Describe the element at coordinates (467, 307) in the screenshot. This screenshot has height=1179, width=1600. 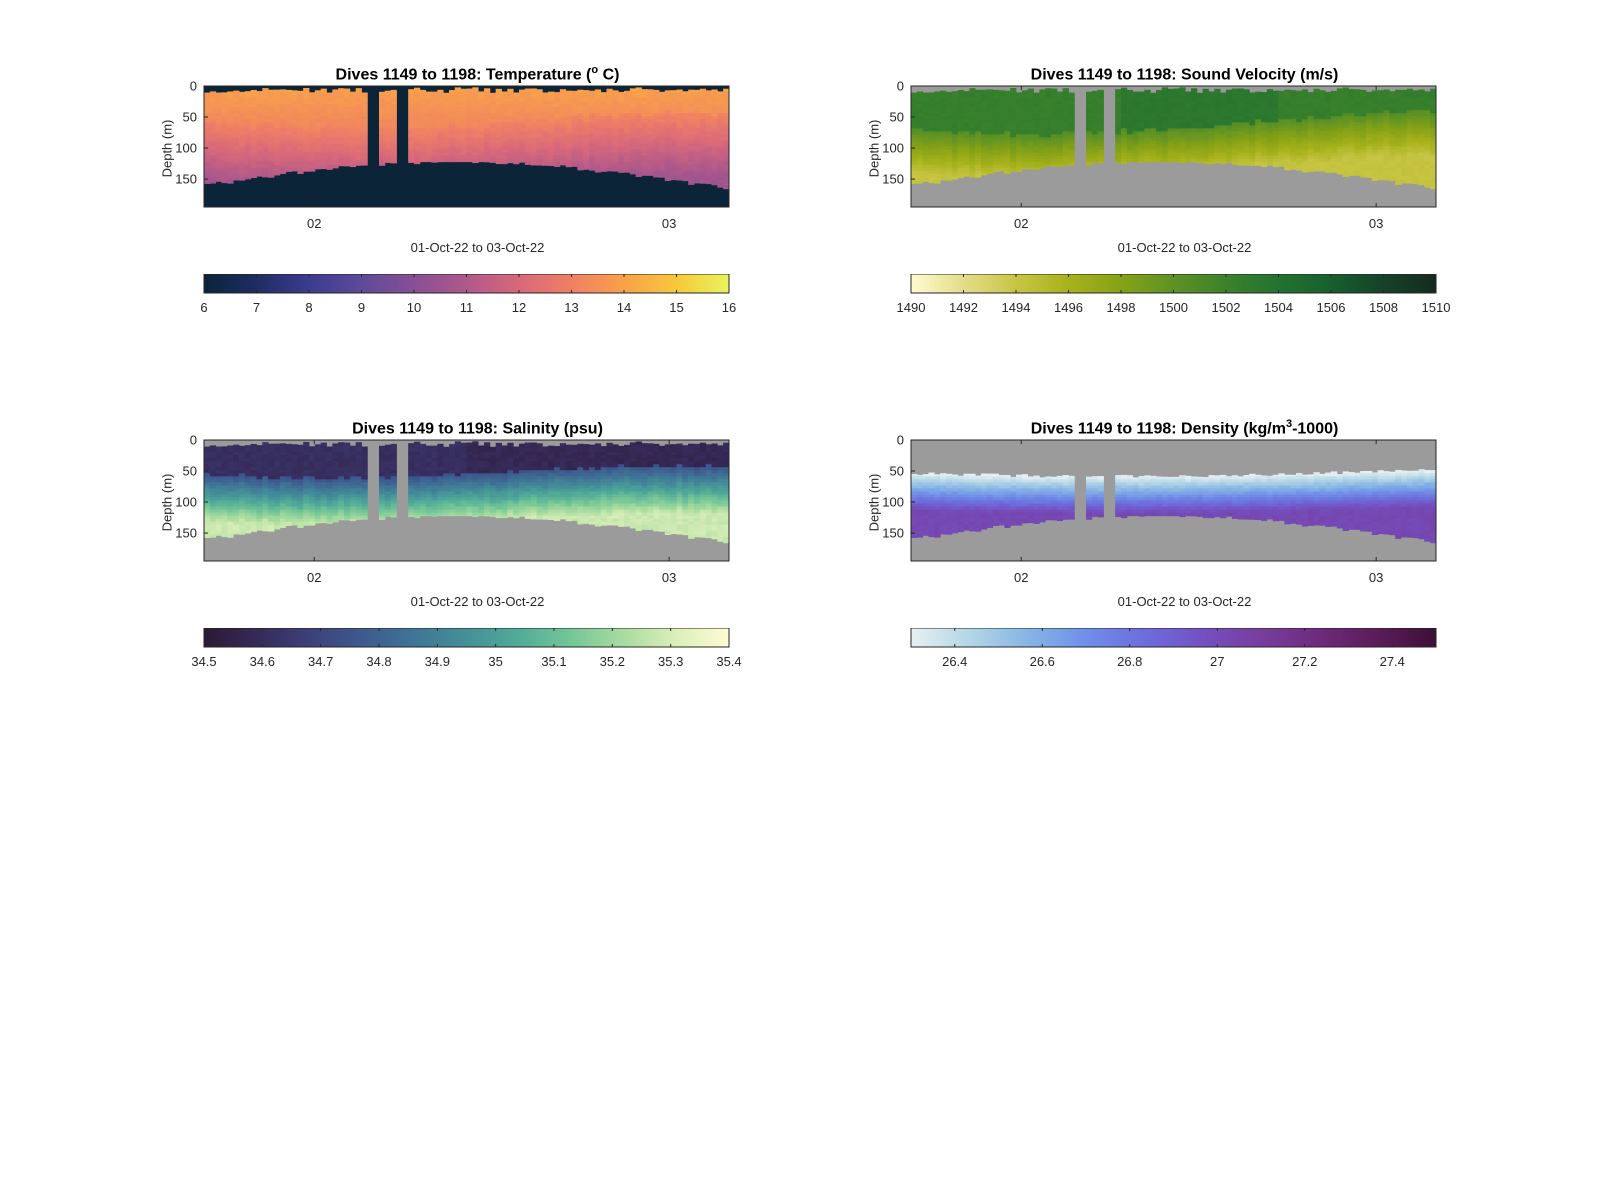
I see `colorbar-tick-label: 11` at that location.